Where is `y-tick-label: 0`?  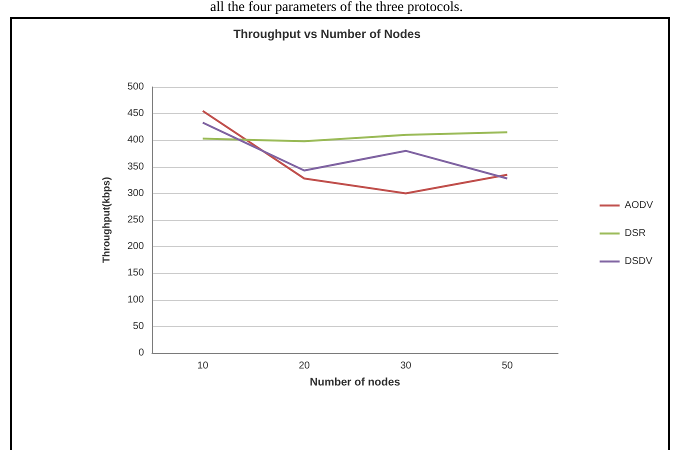
y-tick-label: 0 is located at coordinates (141, 353).